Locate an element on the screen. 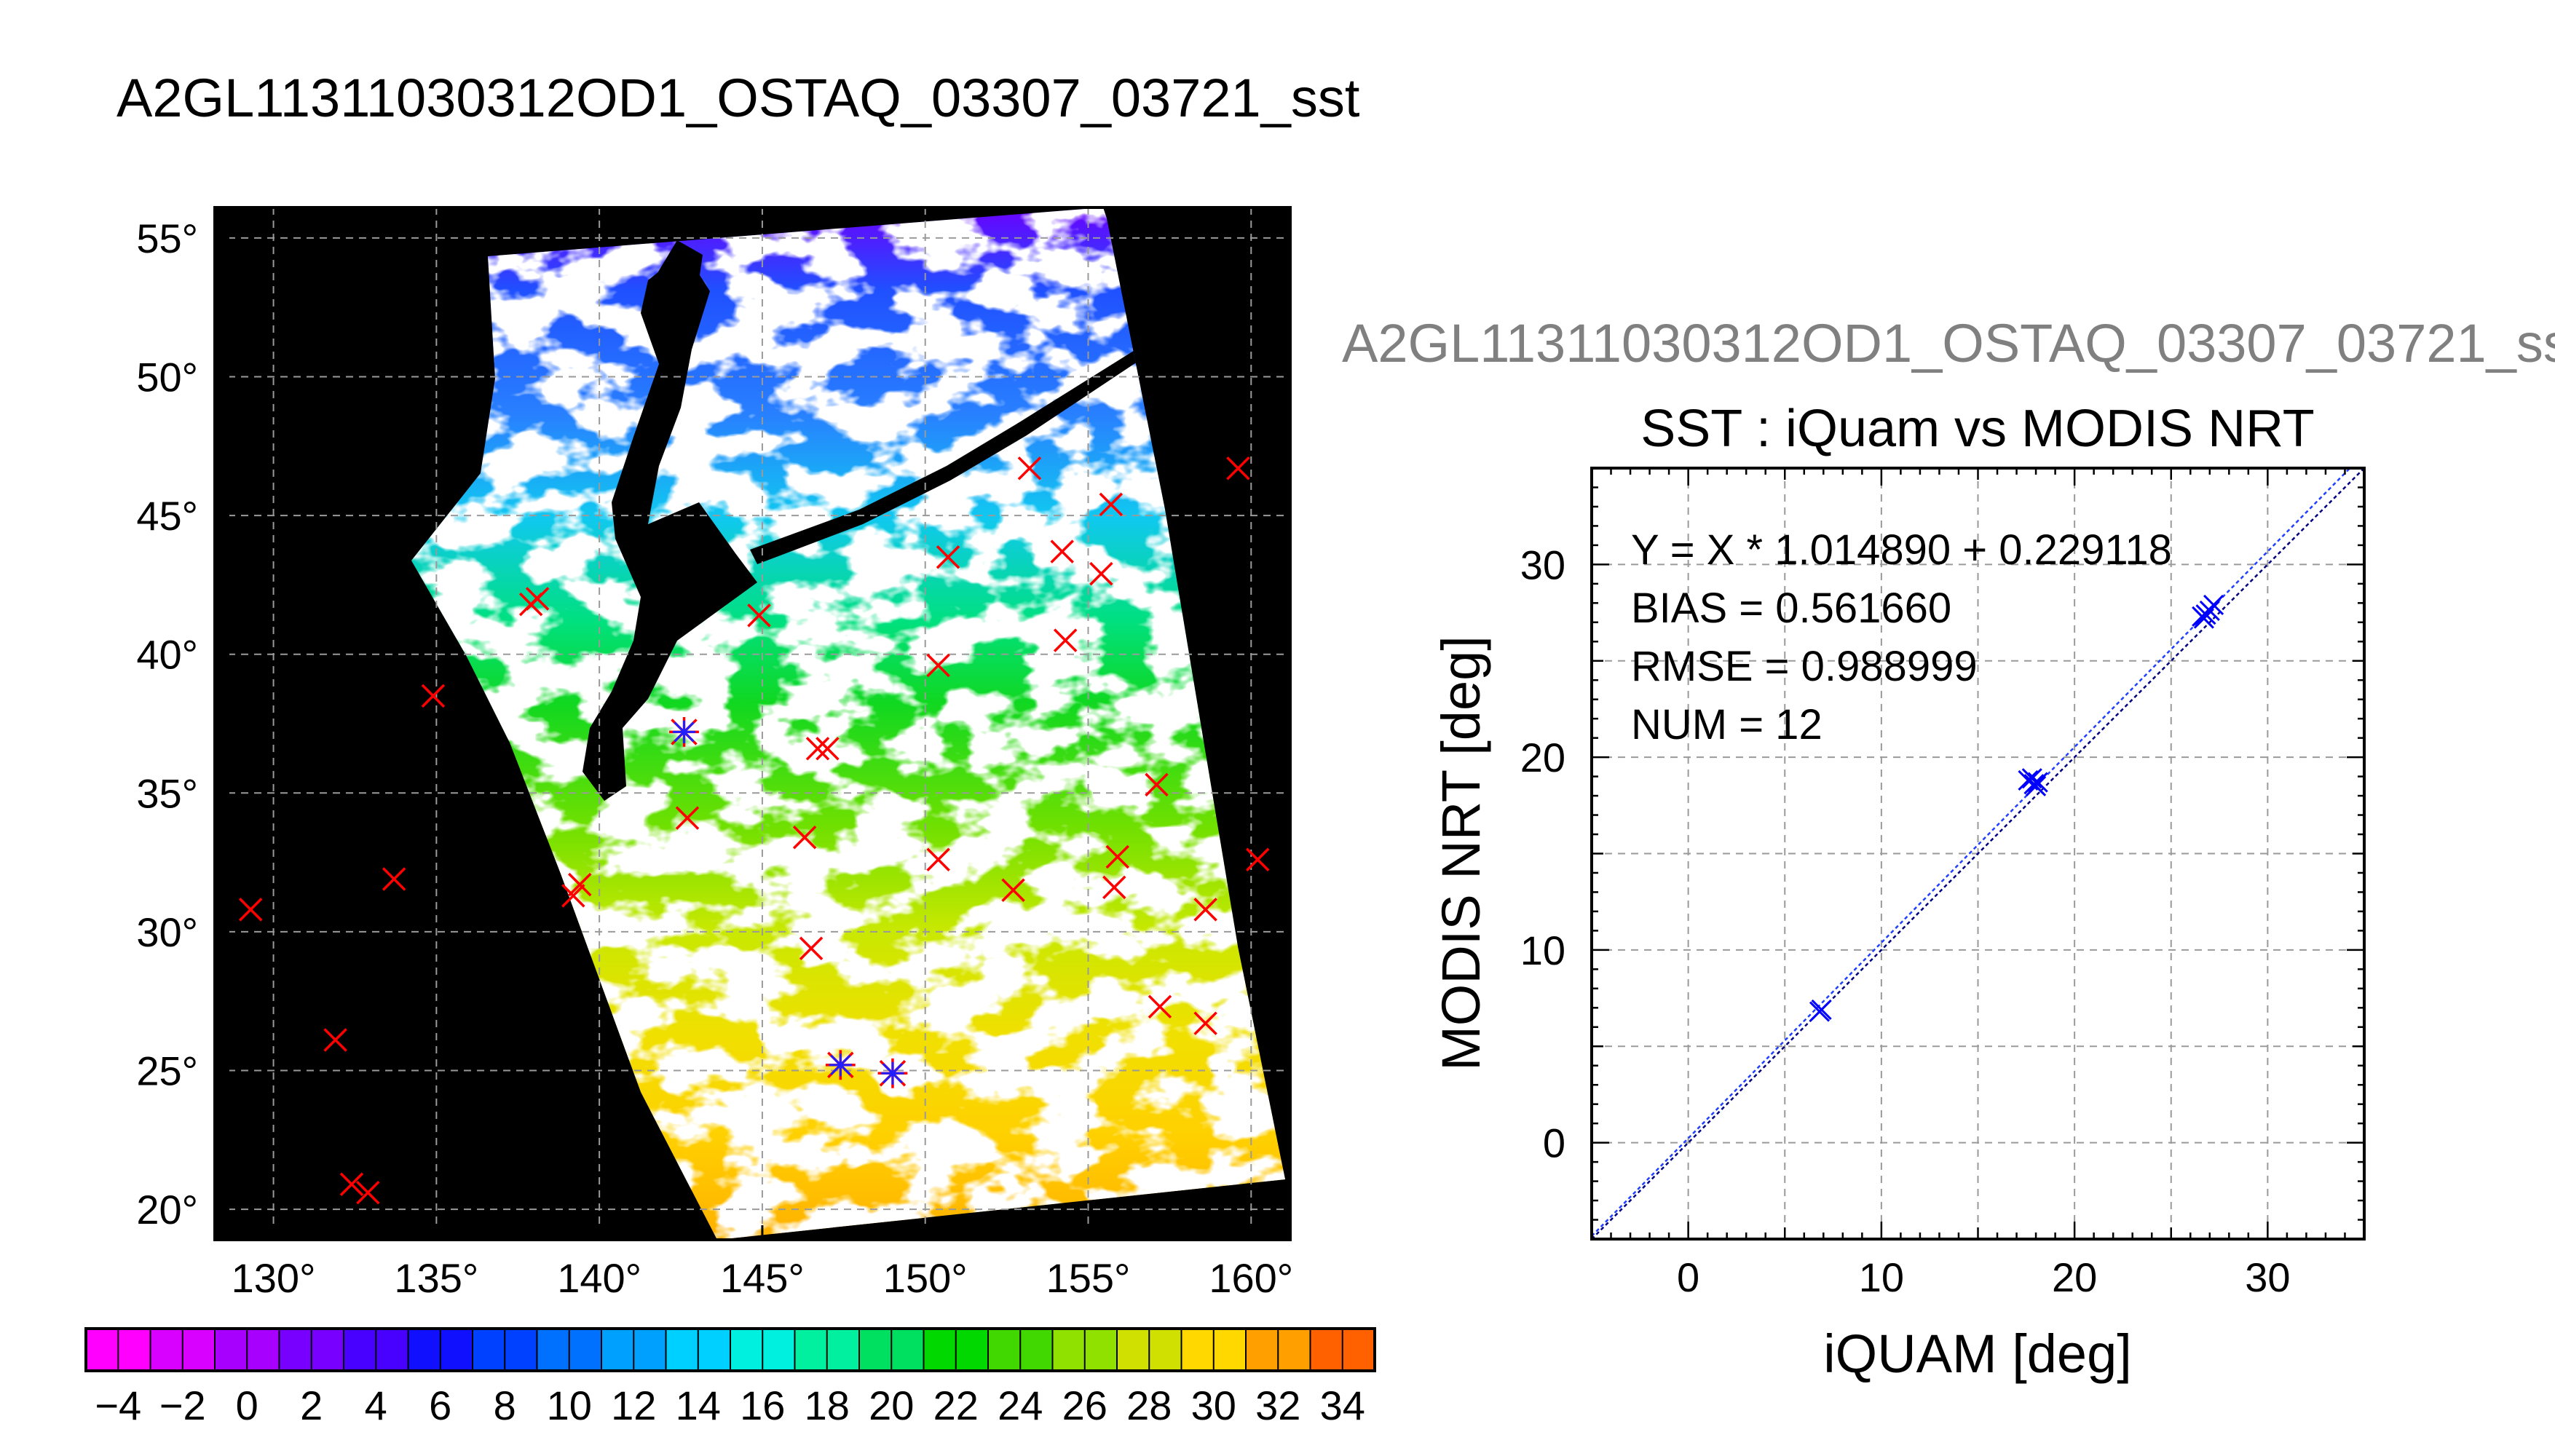 The width and height of the screenshot is (2555, 1456). map-lon-tick-label: 135° is located at coordinates (436, 1278).